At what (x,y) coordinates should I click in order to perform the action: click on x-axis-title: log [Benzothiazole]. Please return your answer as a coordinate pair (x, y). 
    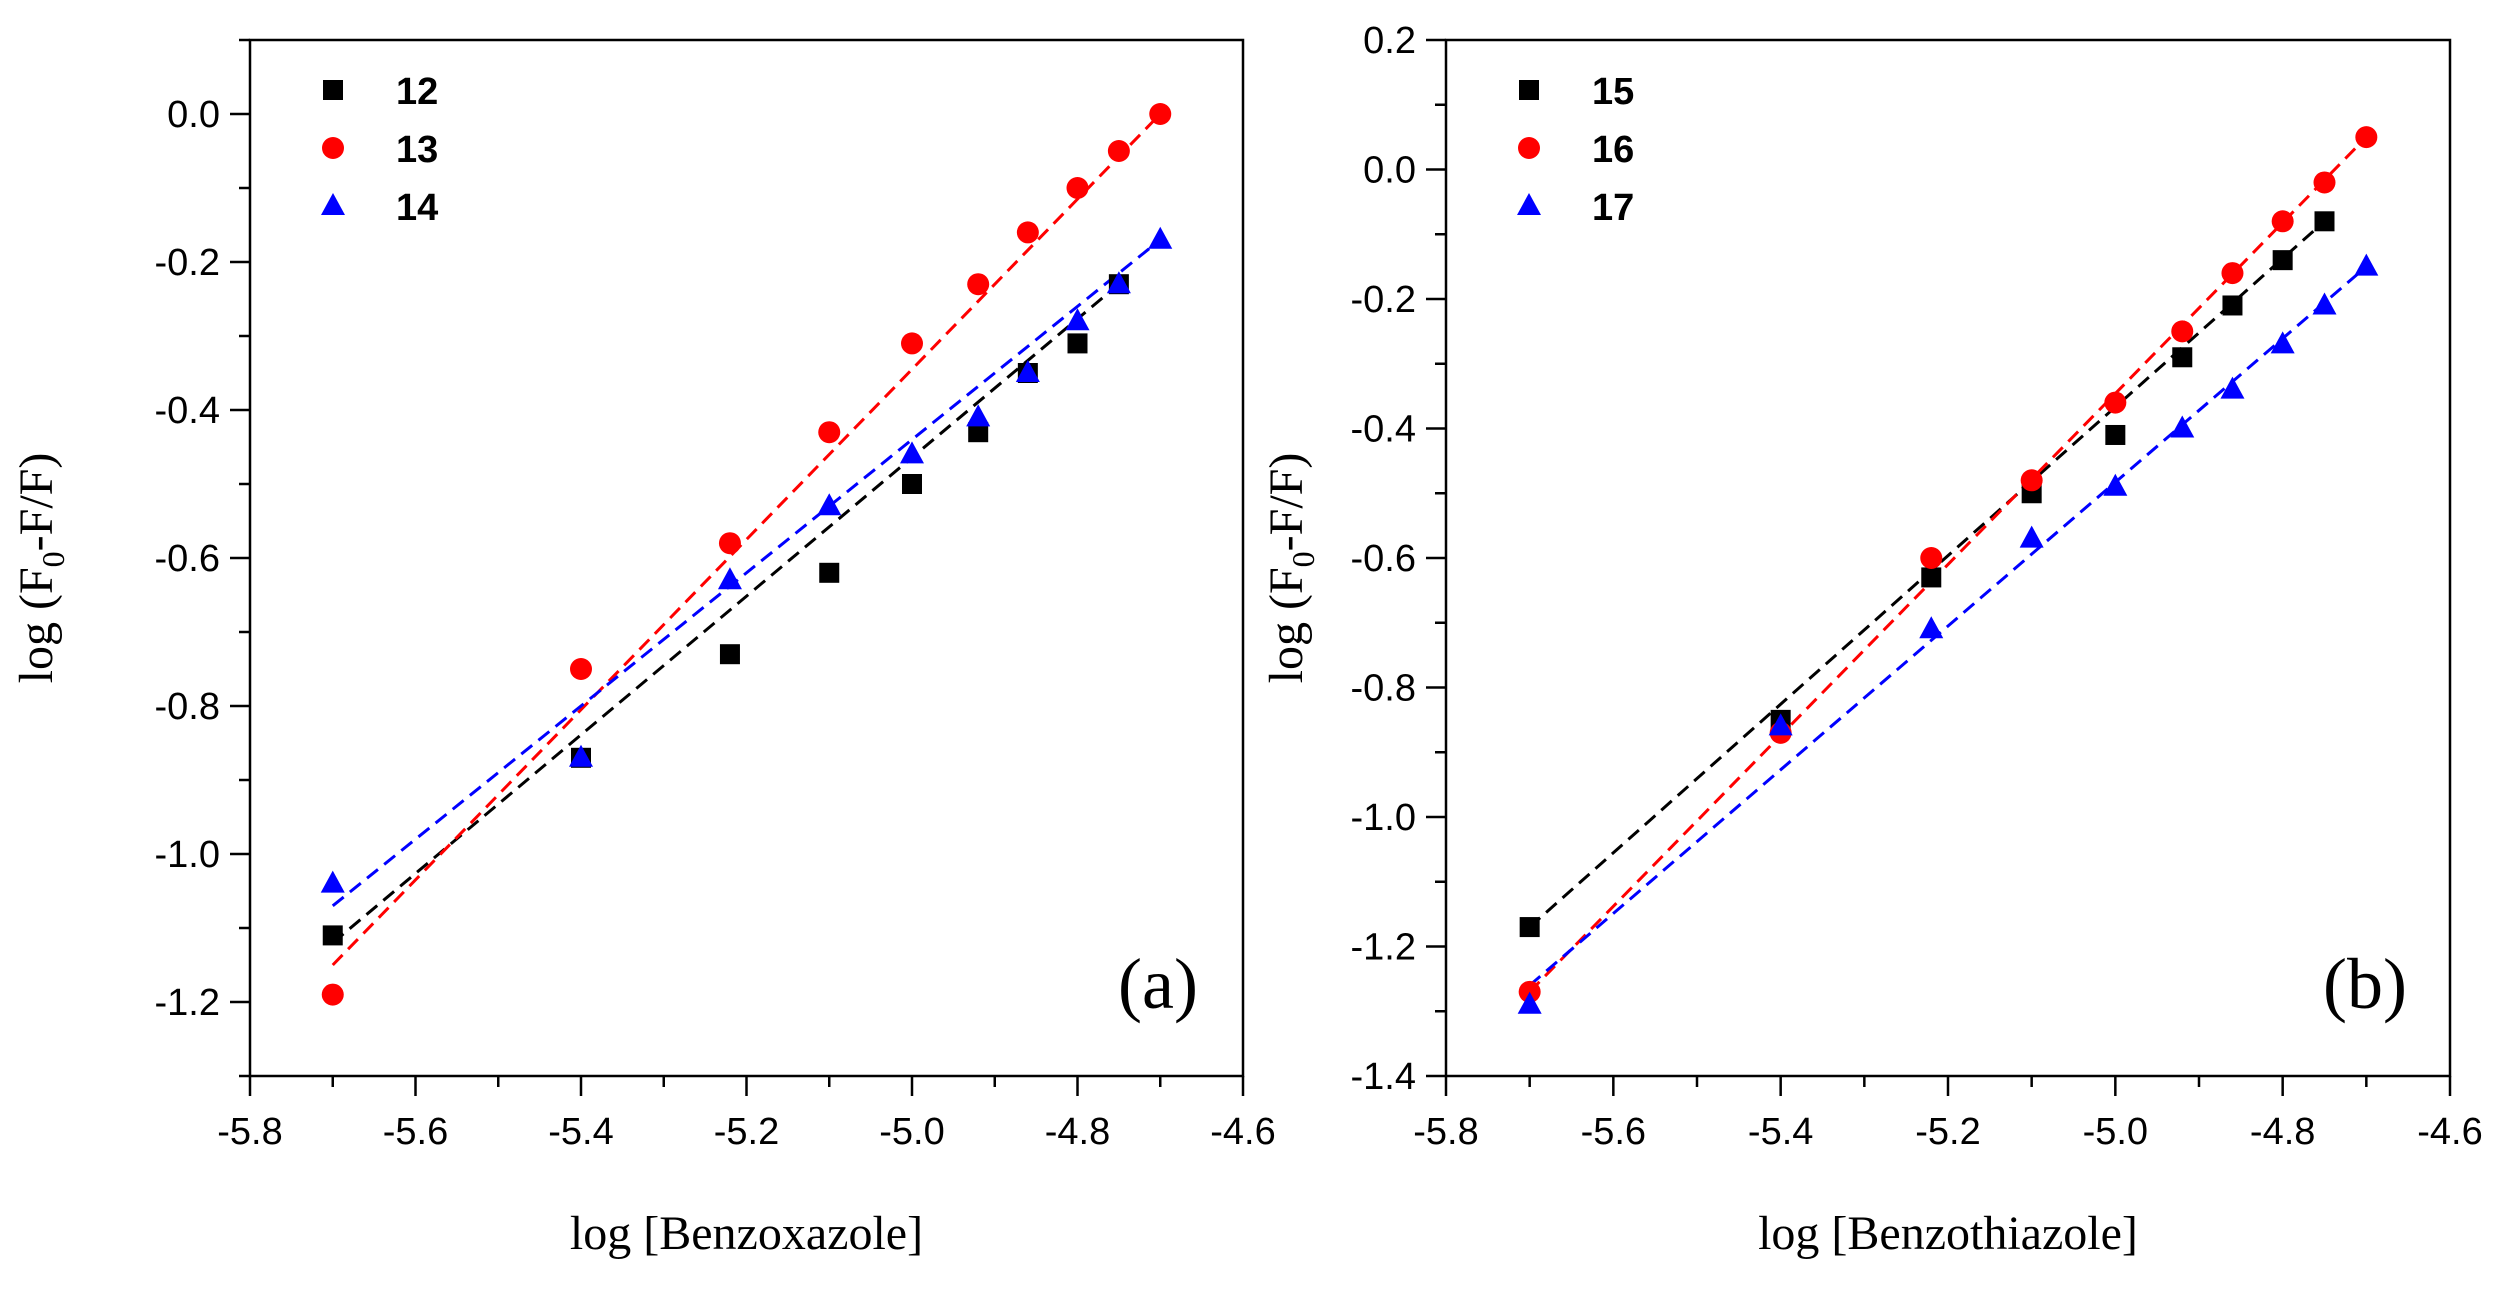
    Looking at the image, I should click on (1948, 1233).